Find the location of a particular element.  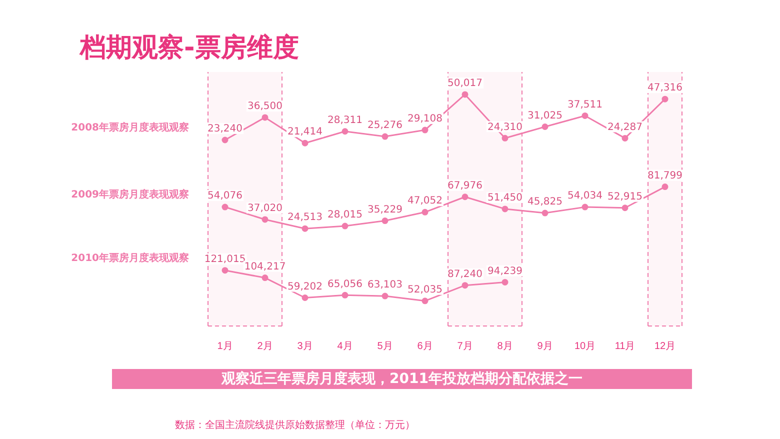

x-tick-label: 1月 is located at coordinates (225, 346).